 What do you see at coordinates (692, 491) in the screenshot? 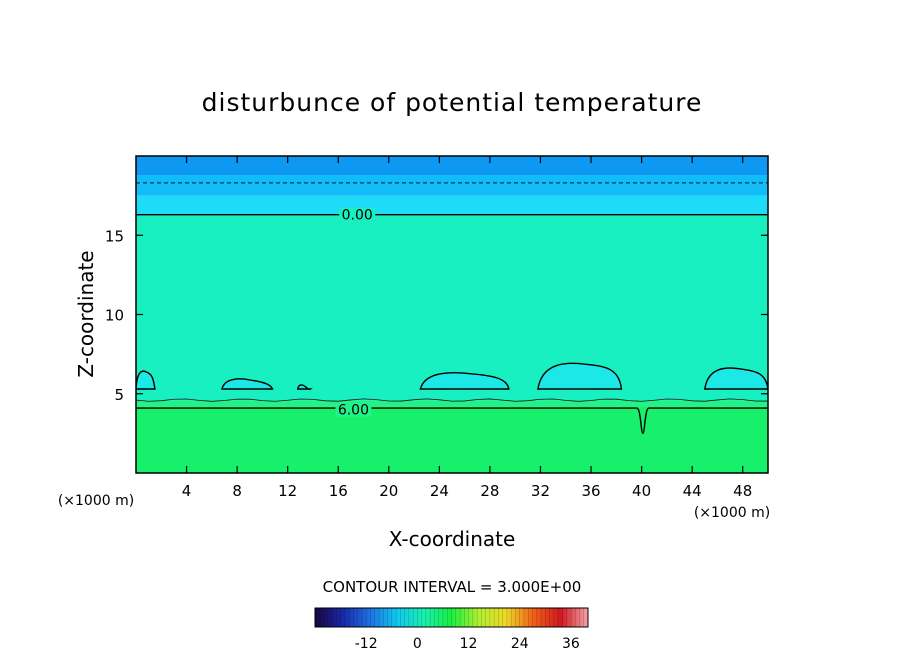
I see `x-tick-label: 44` at bounding box center [692, 491].